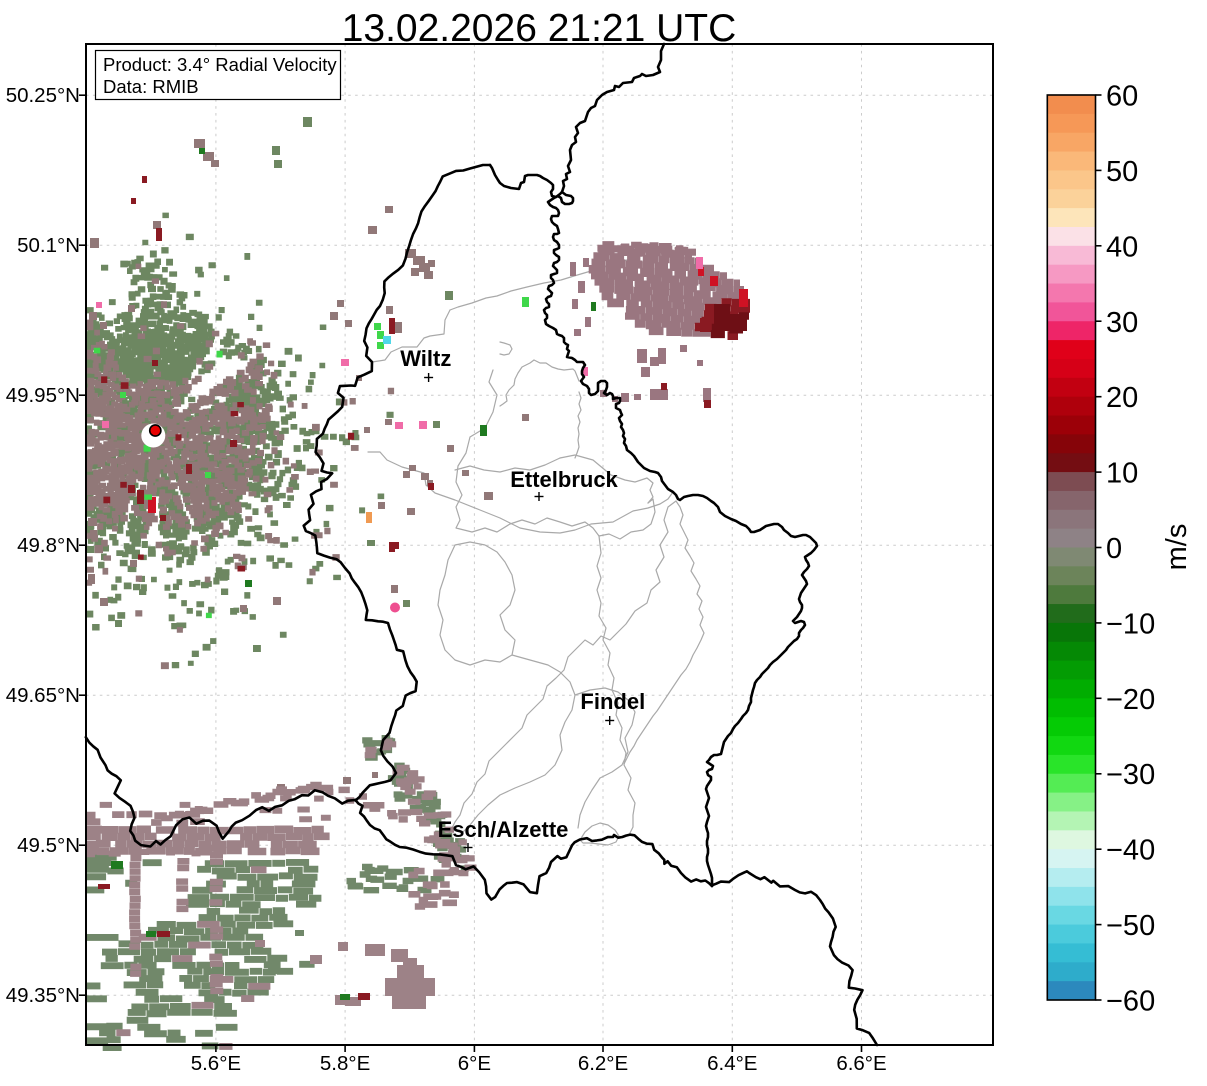 Image resolution: width=1207 pixels, height=1086 pixels. What do you see at coordinates (43, 395) in the screenshot?
I see `svg-text: 49.95°N` at bounding box center [43, 395].